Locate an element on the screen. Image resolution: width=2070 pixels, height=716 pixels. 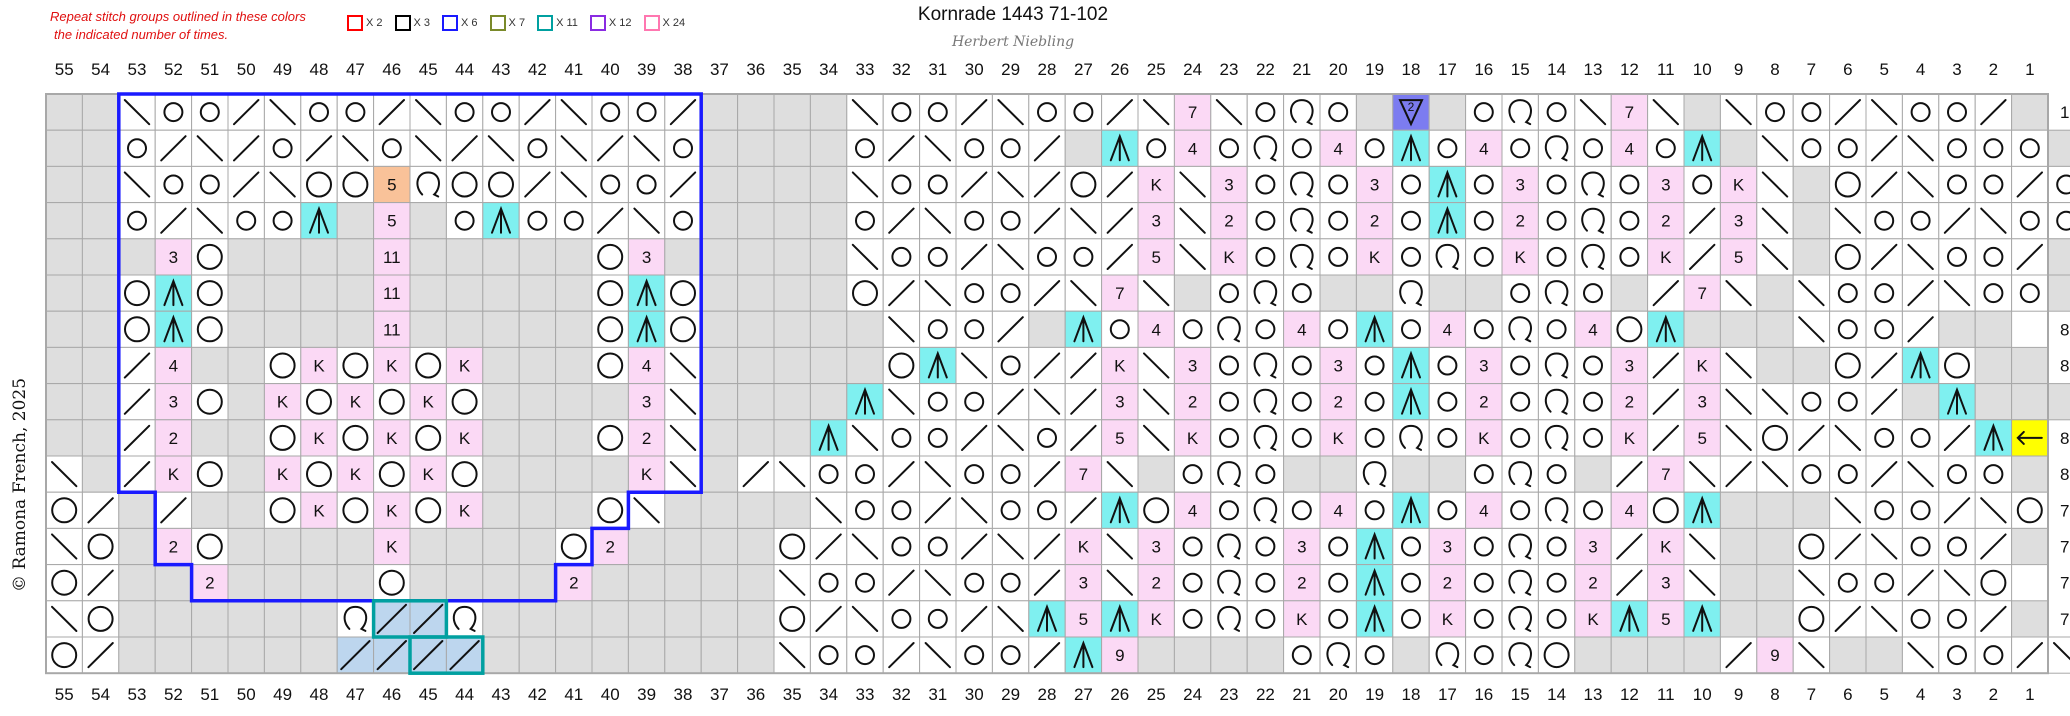
column-number-top: 9 is located at coordinates (1738, 69).